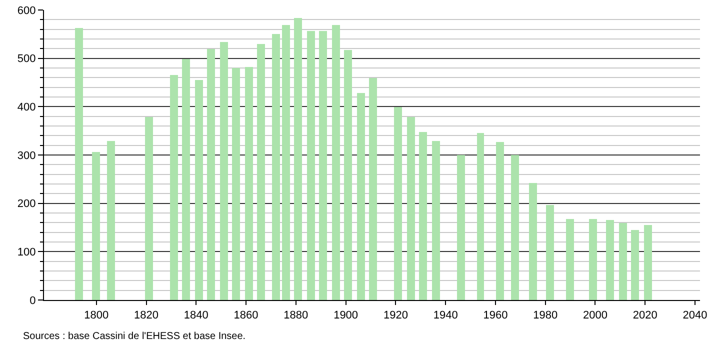 This screenshot has height=340, width=710. What do you see at coordinates (33, 300) in the screenshot?
I see `y-tick-label: 0` at bounding box center [33, 300].